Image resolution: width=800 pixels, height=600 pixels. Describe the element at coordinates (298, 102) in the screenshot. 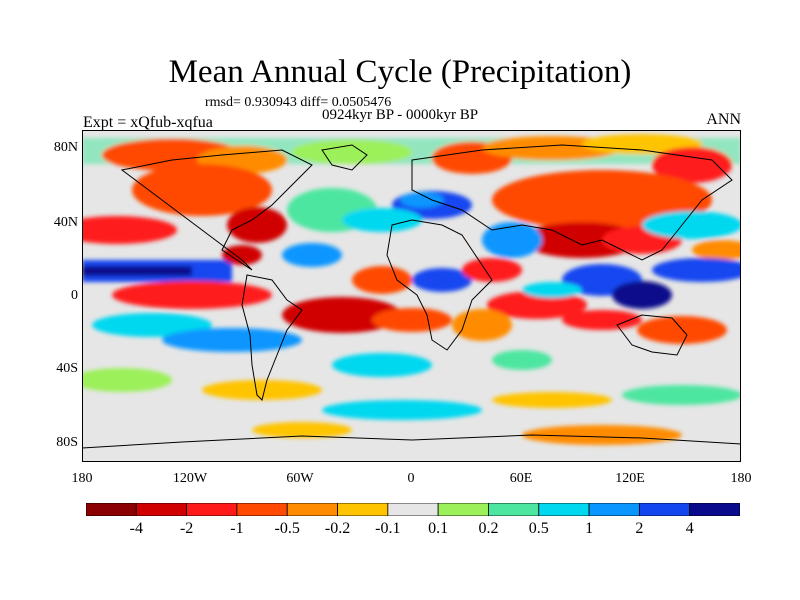

I see `rmsd-diff-stats: rmsd= 0.930943 diff= 0.0505476` at that location.